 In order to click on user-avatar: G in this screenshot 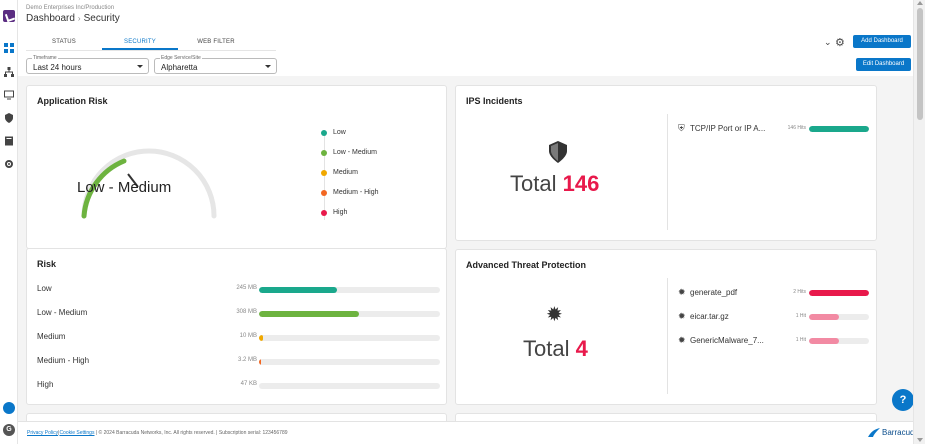, I will do `click(9, 430)`.